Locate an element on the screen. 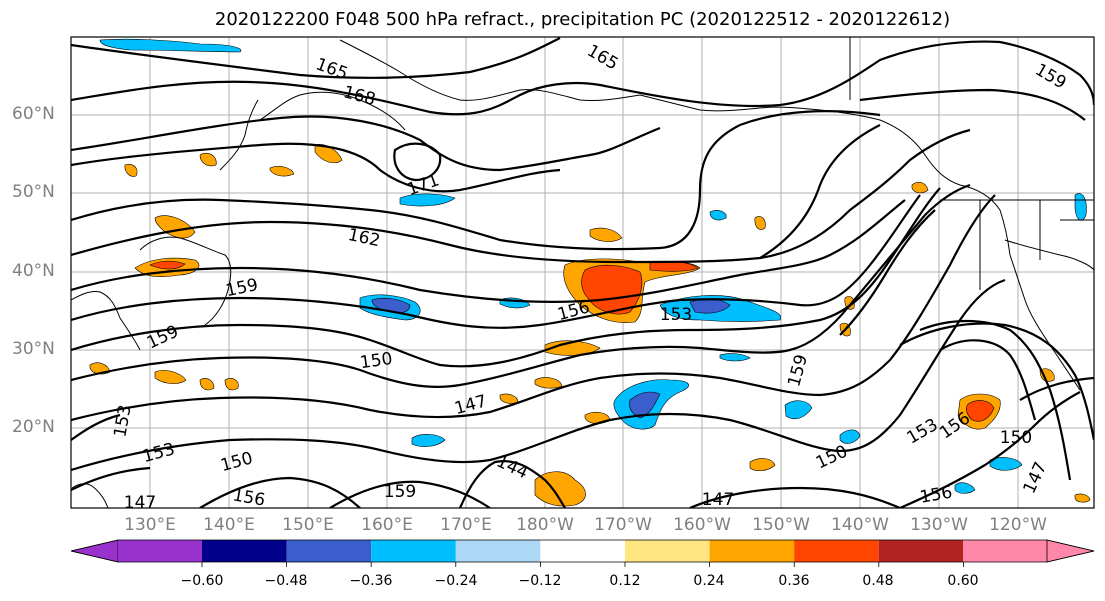  colorbar-extend-high is located at coordinates (1070, 551).